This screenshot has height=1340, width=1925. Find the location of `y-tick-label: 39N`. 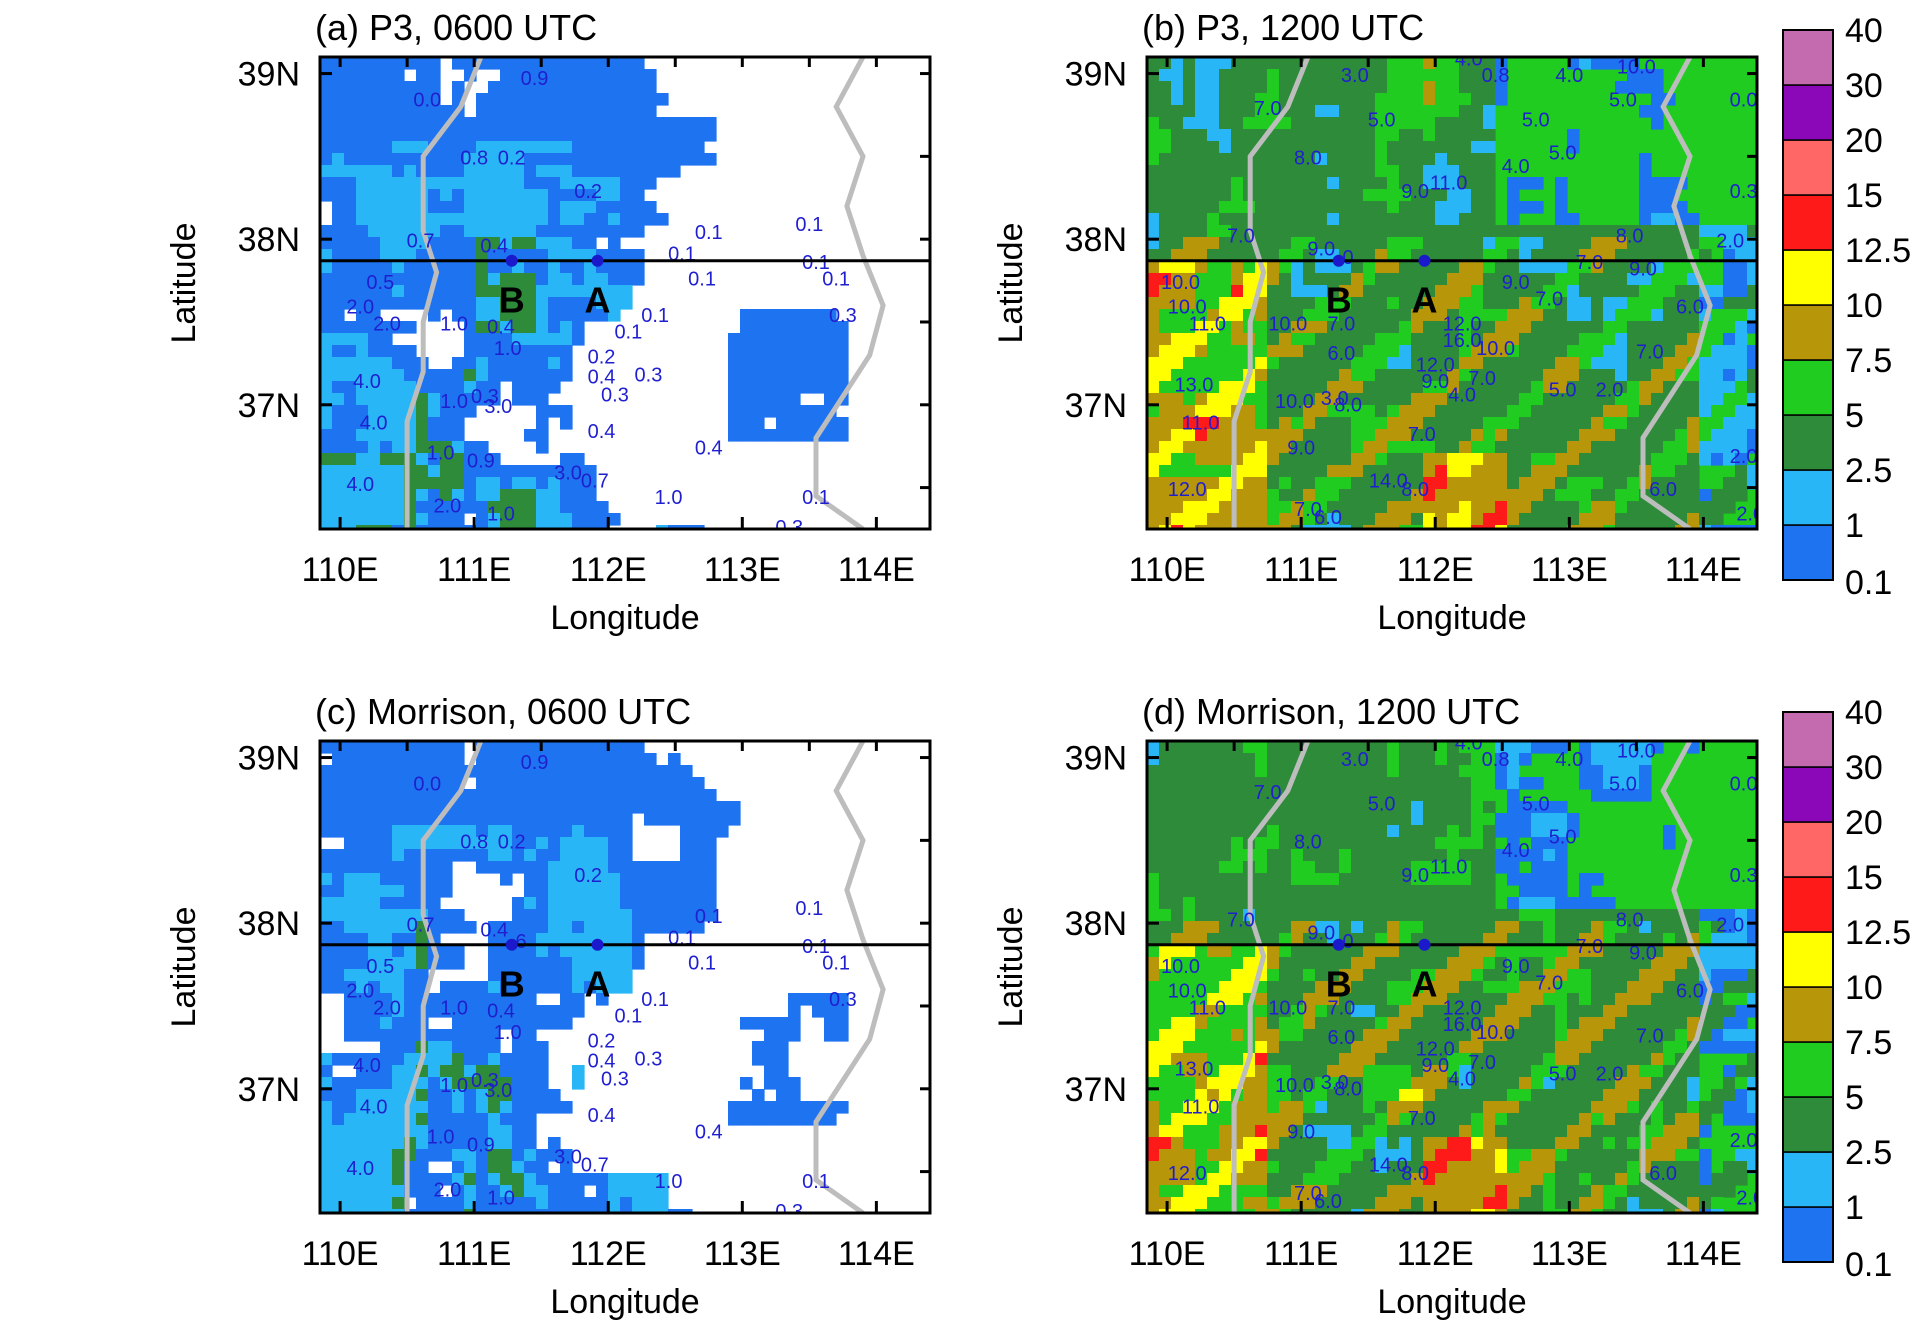

y-tick-label: 39N is located at coordinates (269, 75).